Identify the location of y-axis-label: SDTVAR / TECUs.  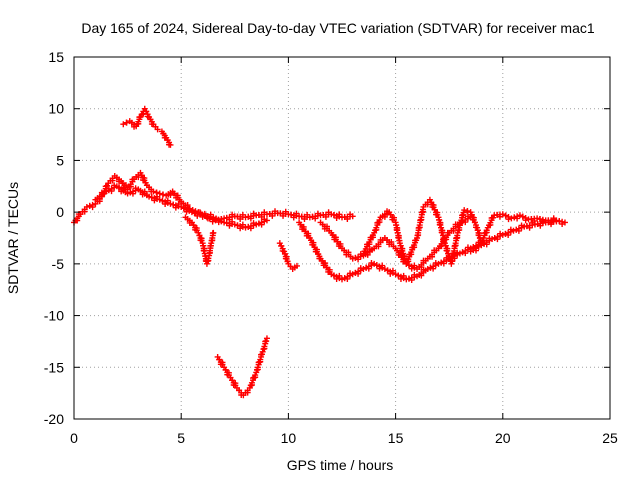
(13, 238).